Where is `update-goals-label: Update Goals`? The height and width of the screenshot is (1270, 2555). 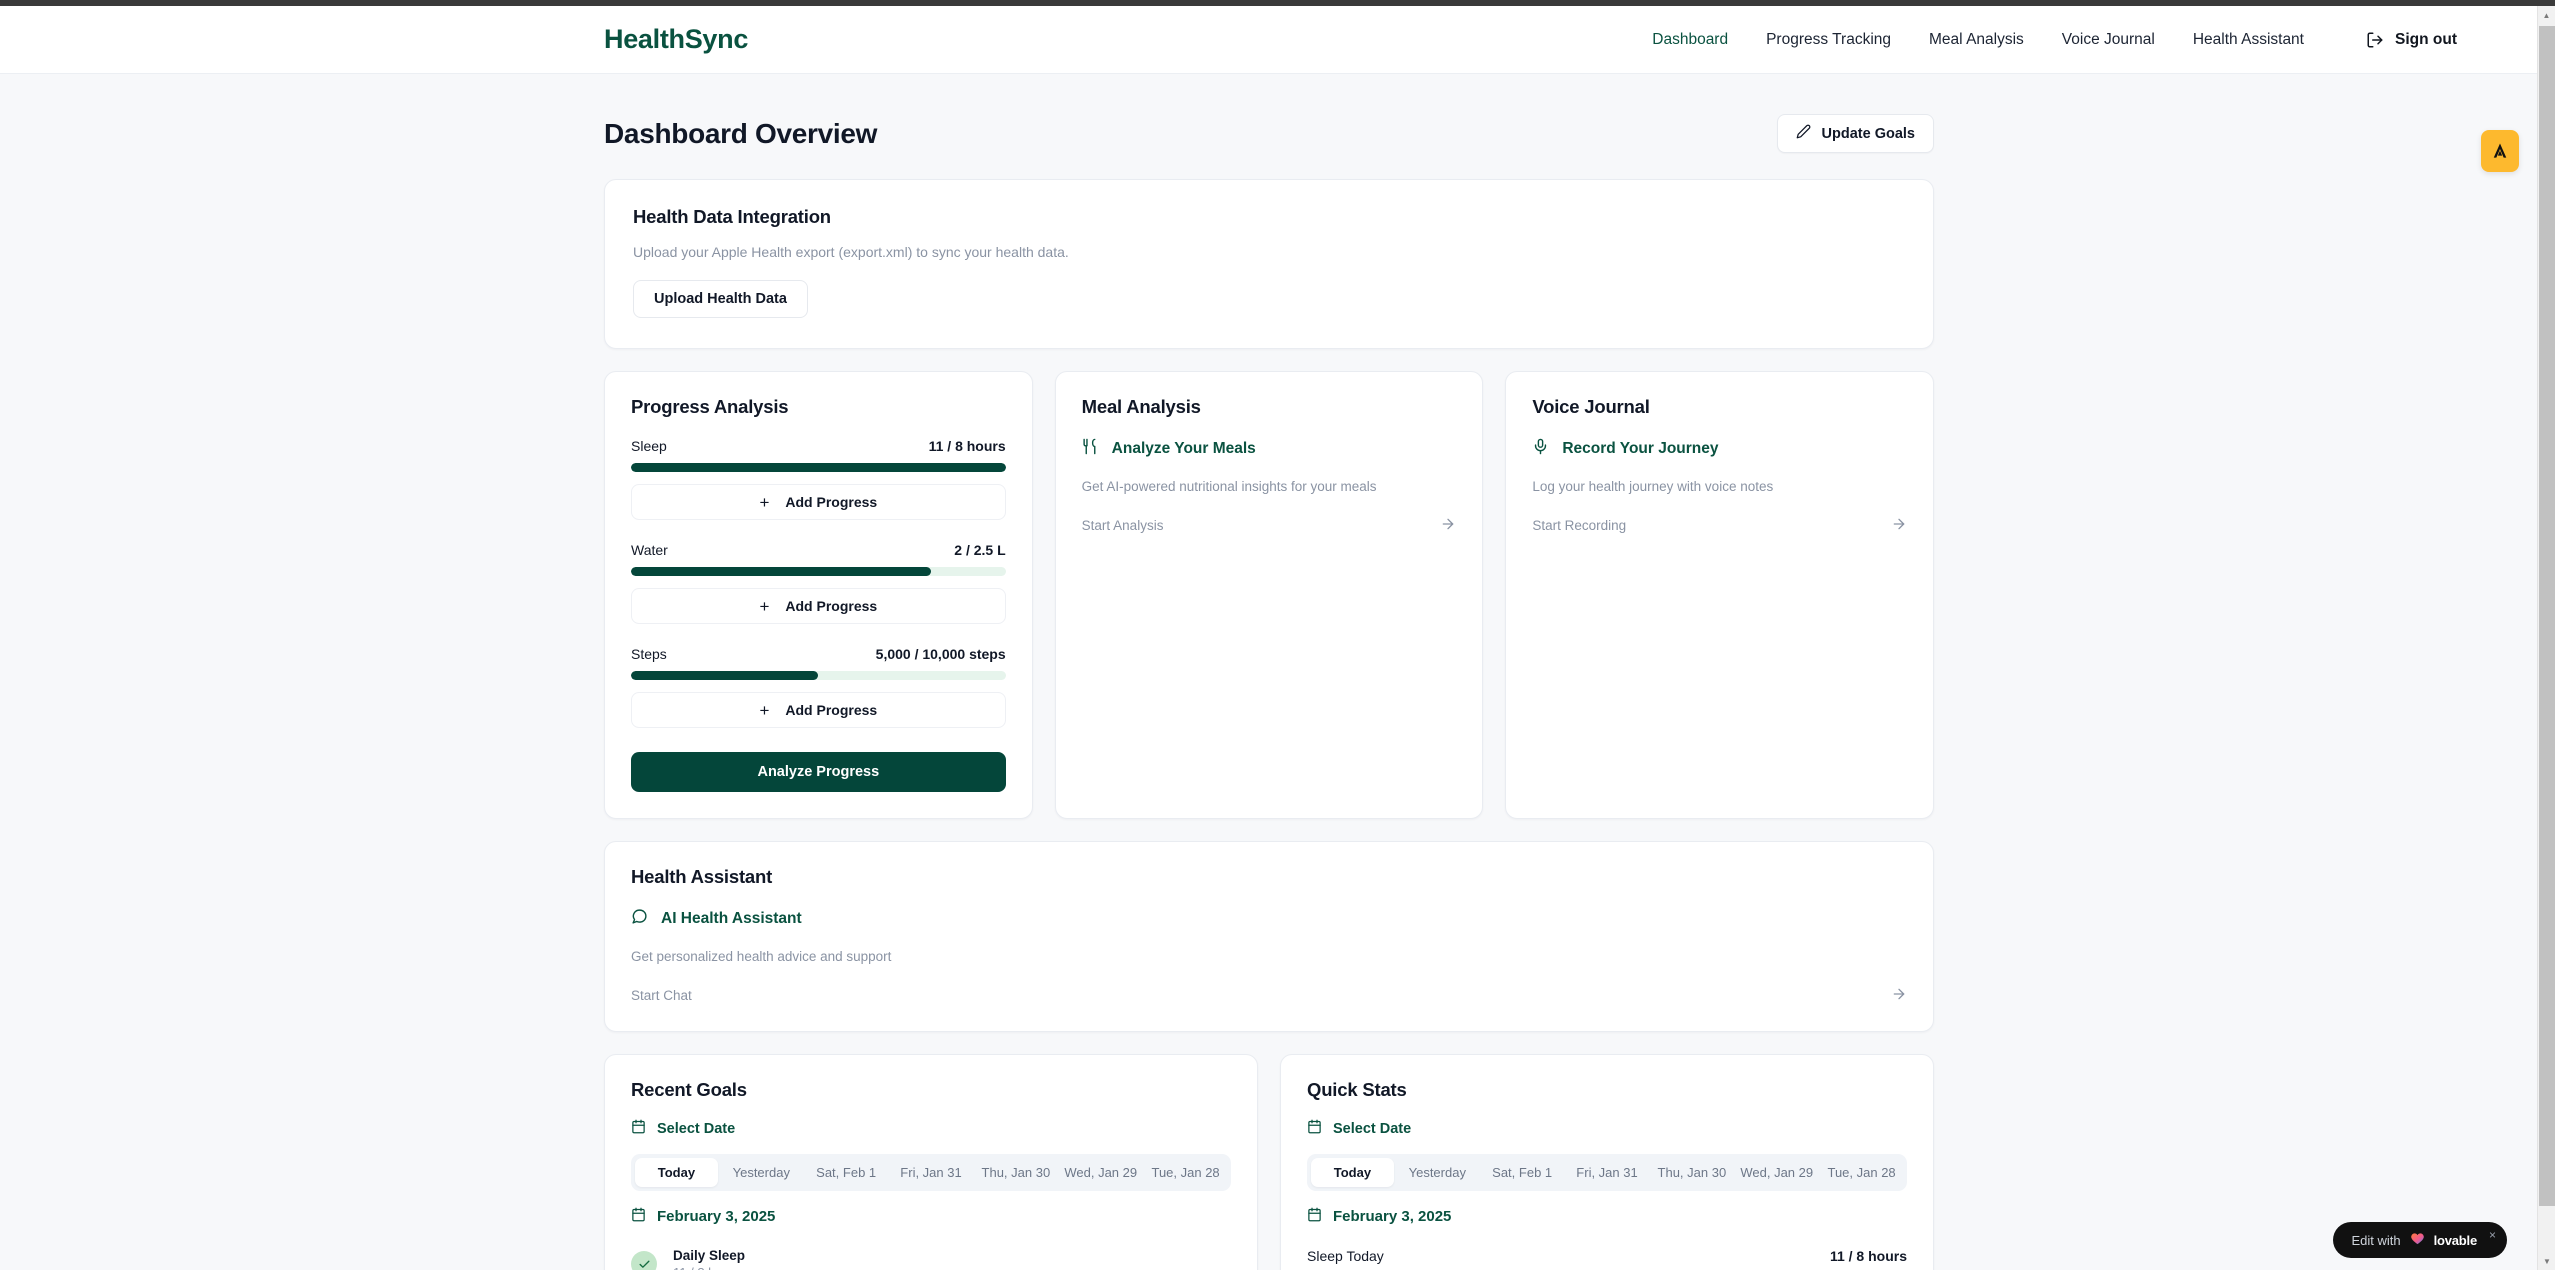 update-goals-label: Update Goals is located at coordinates (1868, 133).